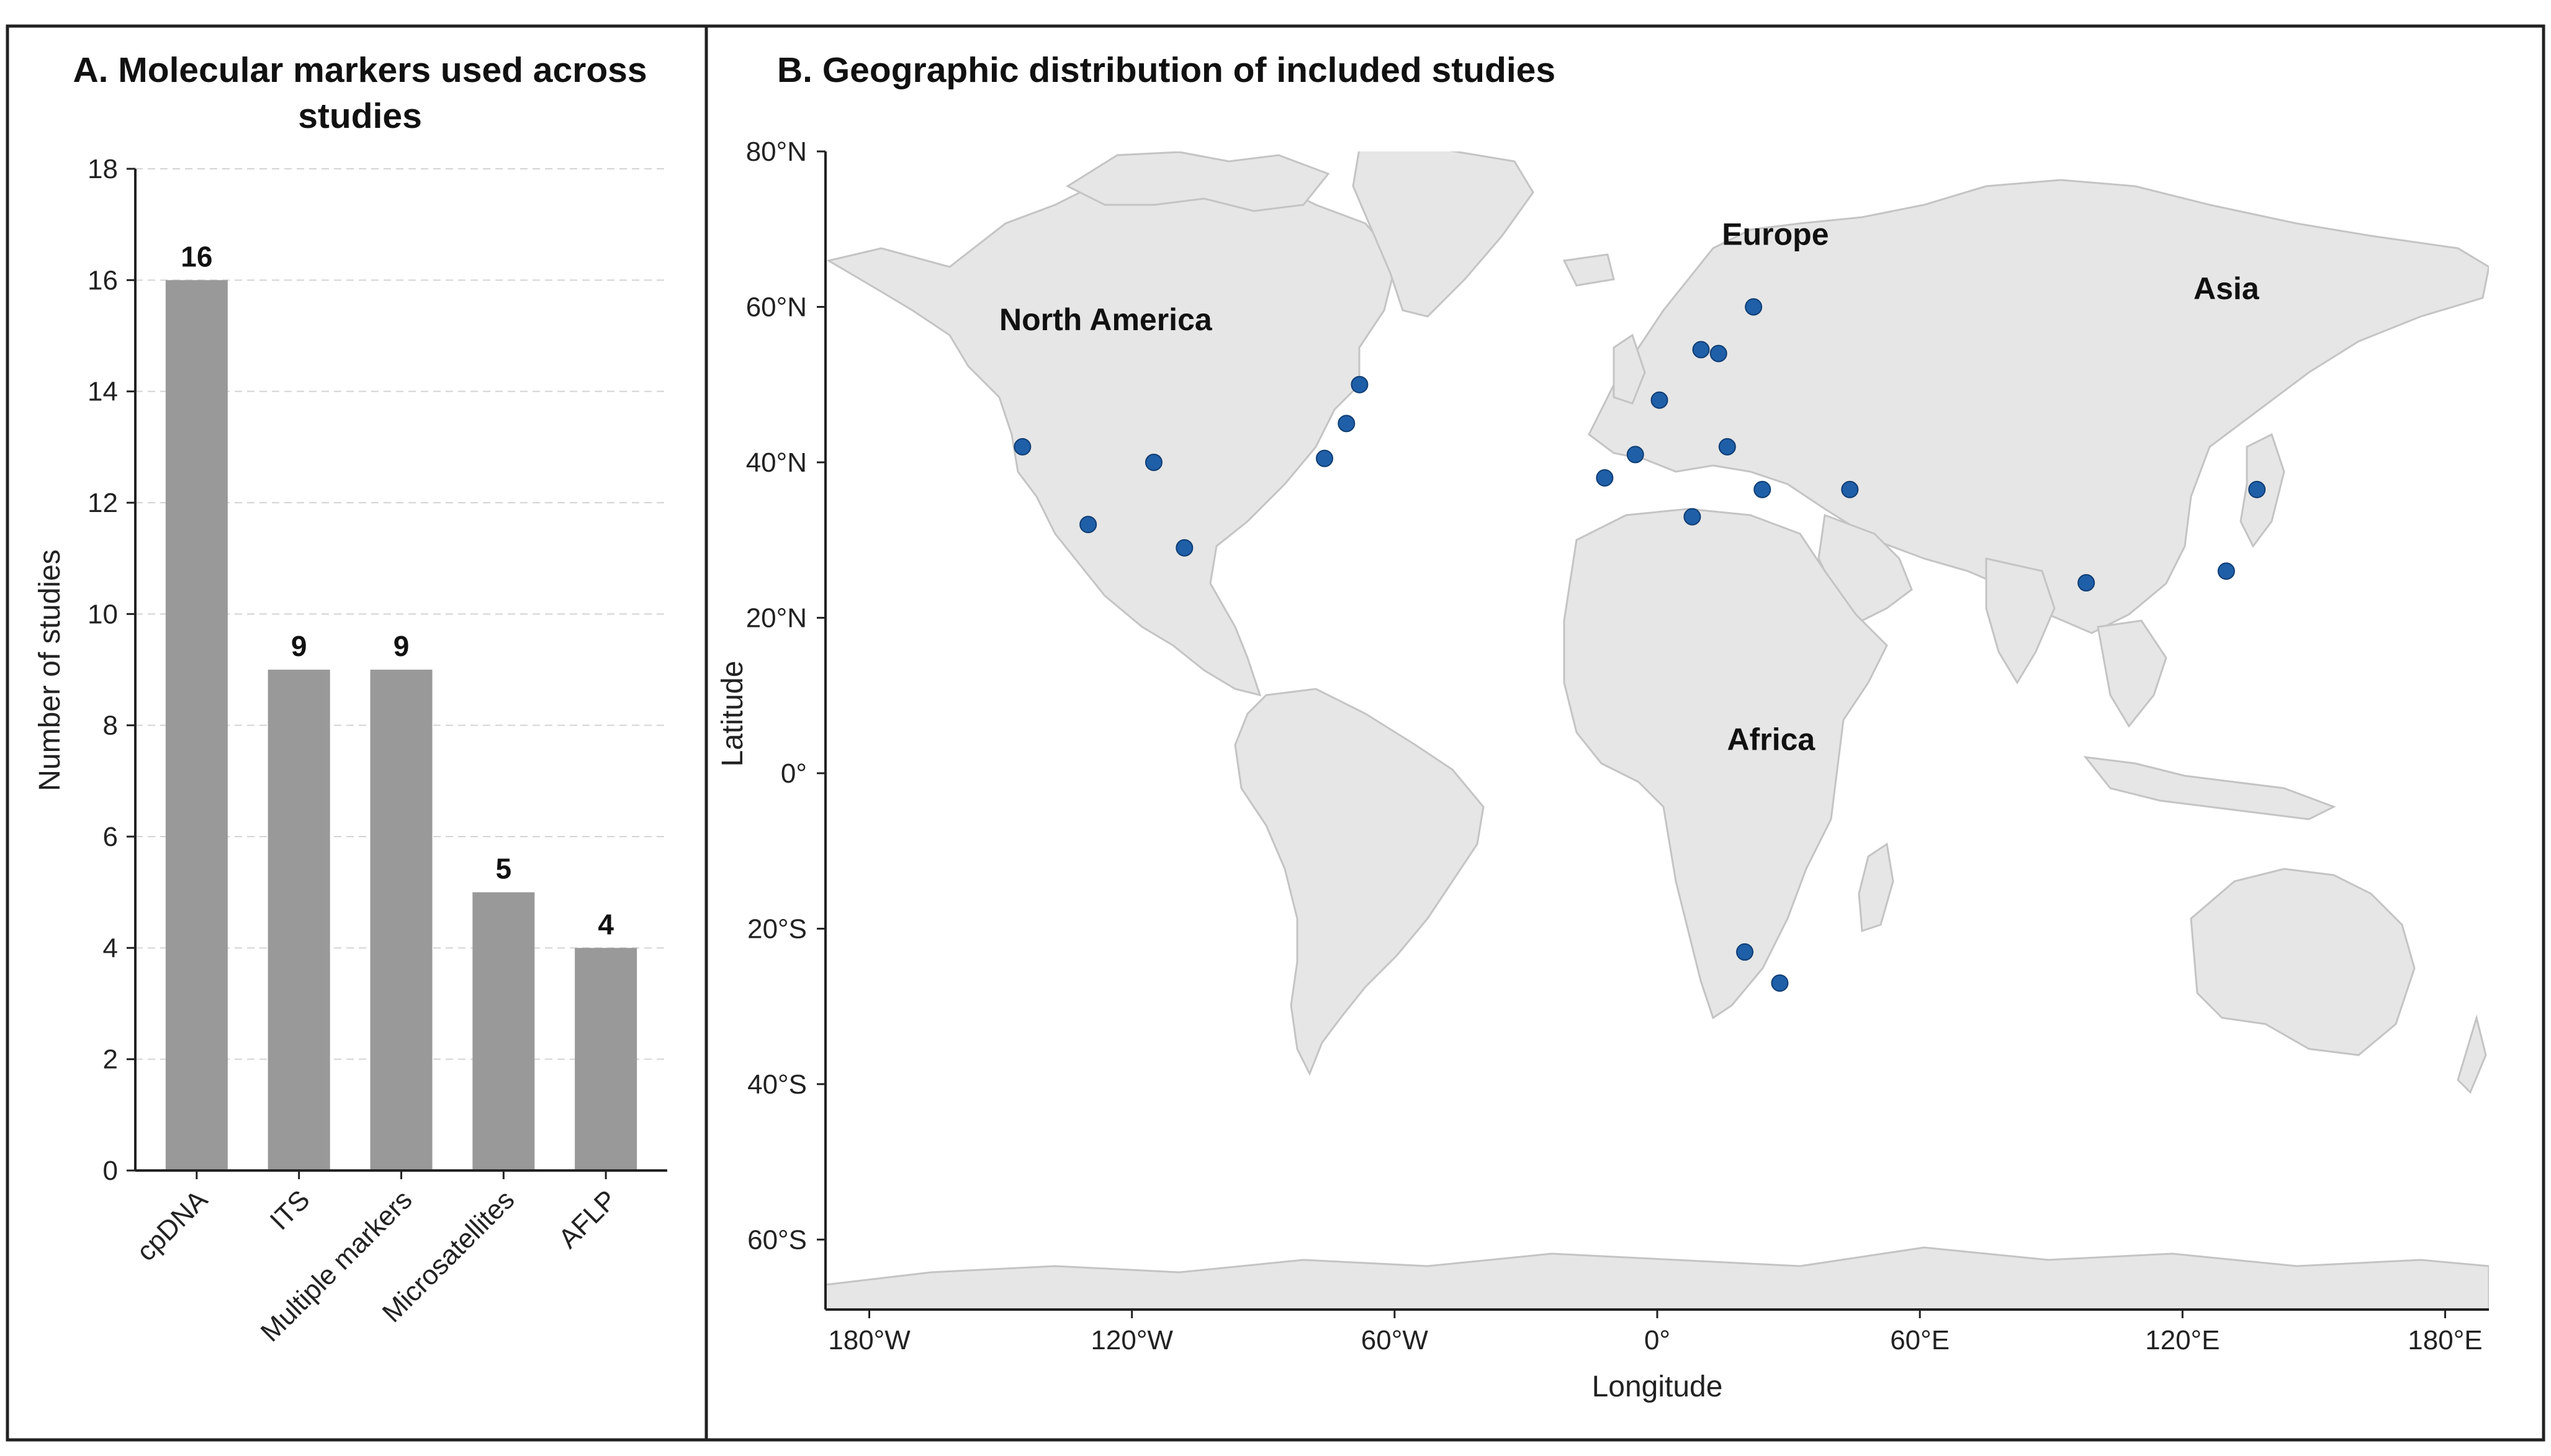 The image size is (2551, 1456). Describe the element at coordinates (2182, 1340) in the screenshot. I see `panel-b-x-tick-label: 120°E` at that location.